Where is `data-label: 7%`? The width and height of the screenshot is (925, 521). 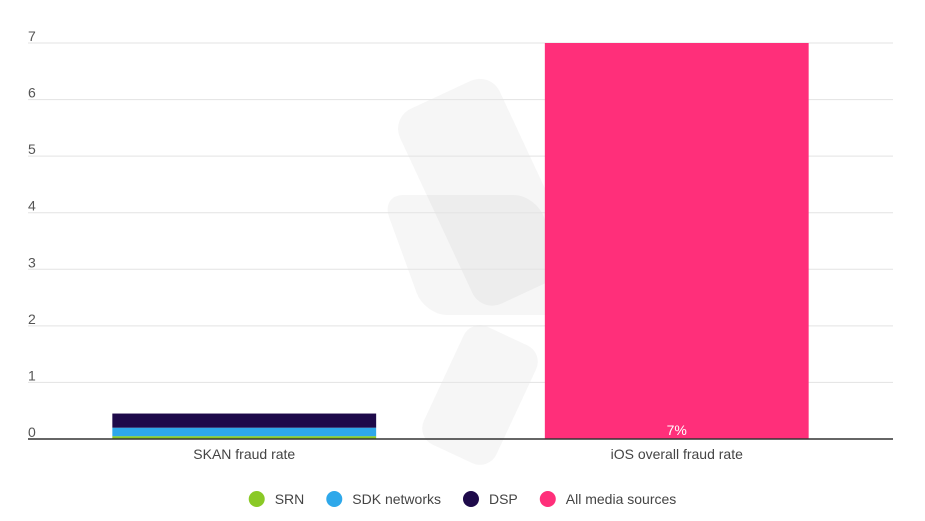
data-label: 7% is located at coordinates (677, 430).